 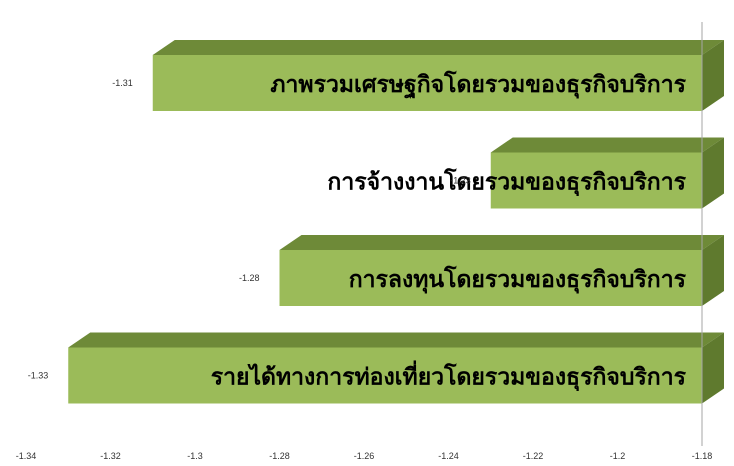 I want to click on value-label: -1.28, so click(x=249, y=278).